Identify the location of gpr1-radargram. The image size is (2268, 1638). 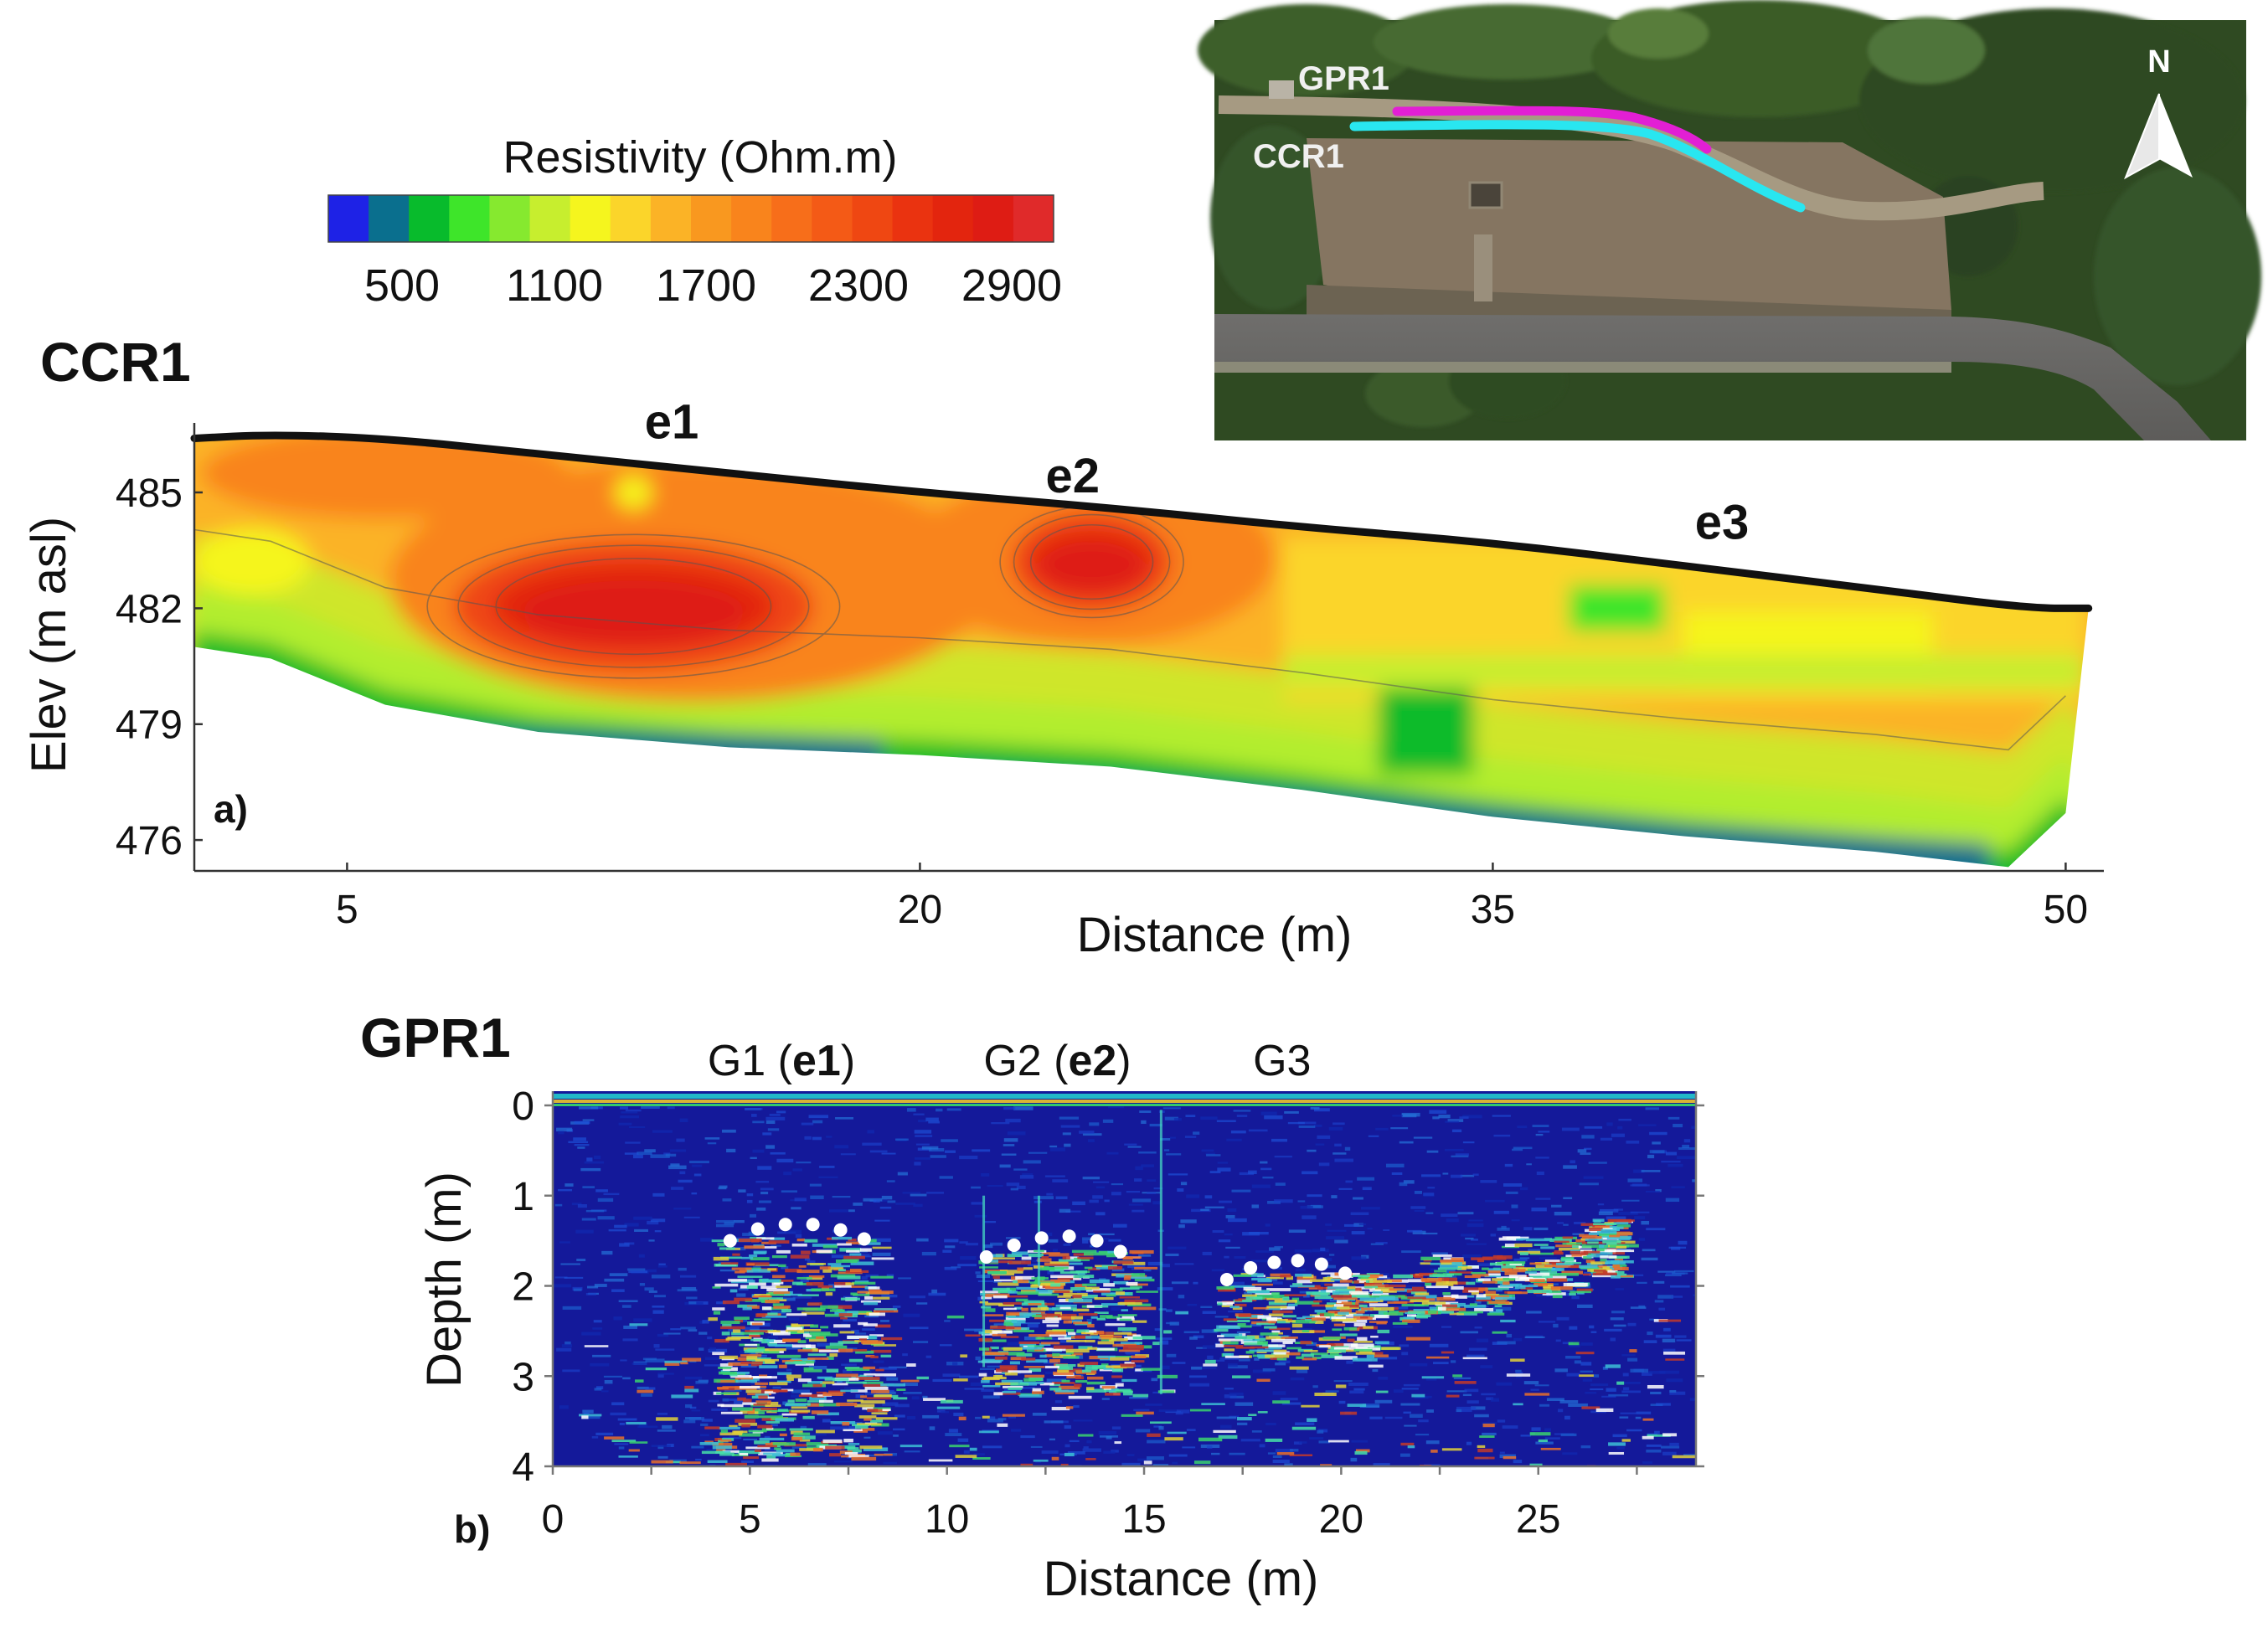
(1124, 1278).